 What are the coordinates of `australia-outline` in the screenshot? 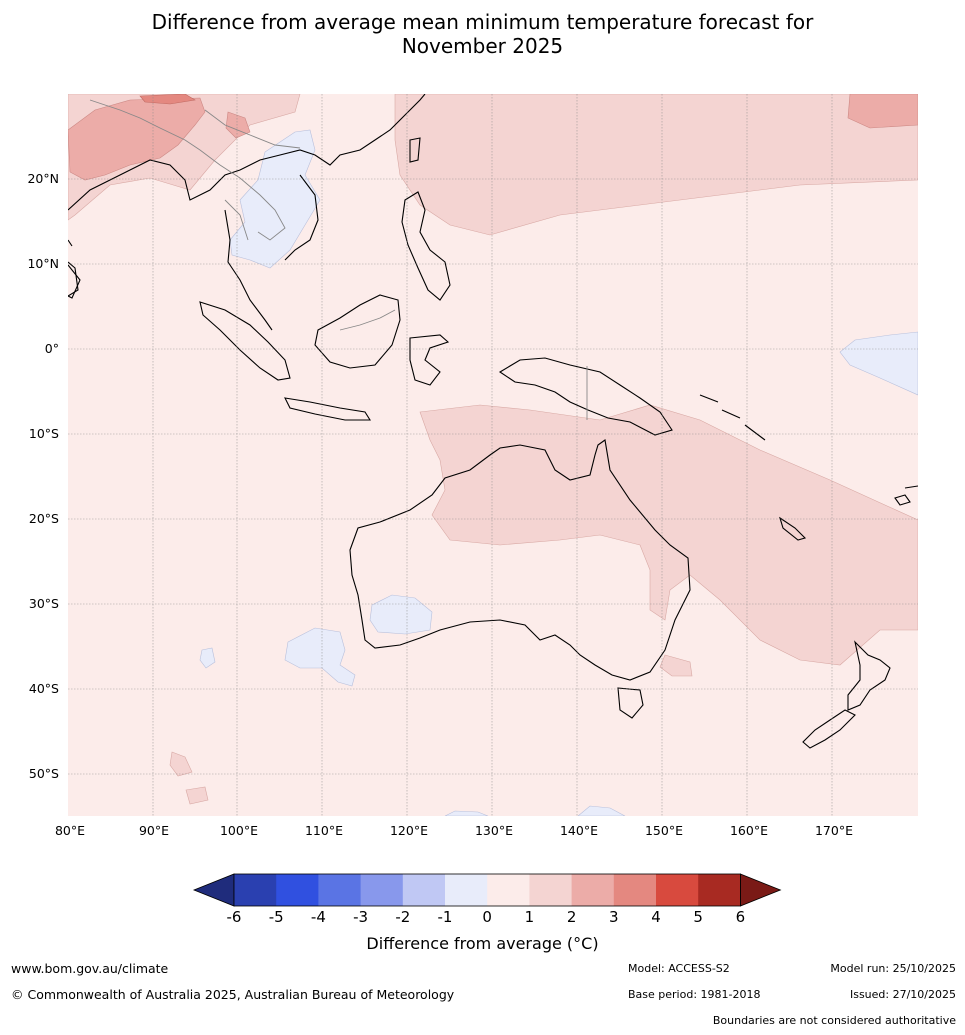 It's located at (520, 560).